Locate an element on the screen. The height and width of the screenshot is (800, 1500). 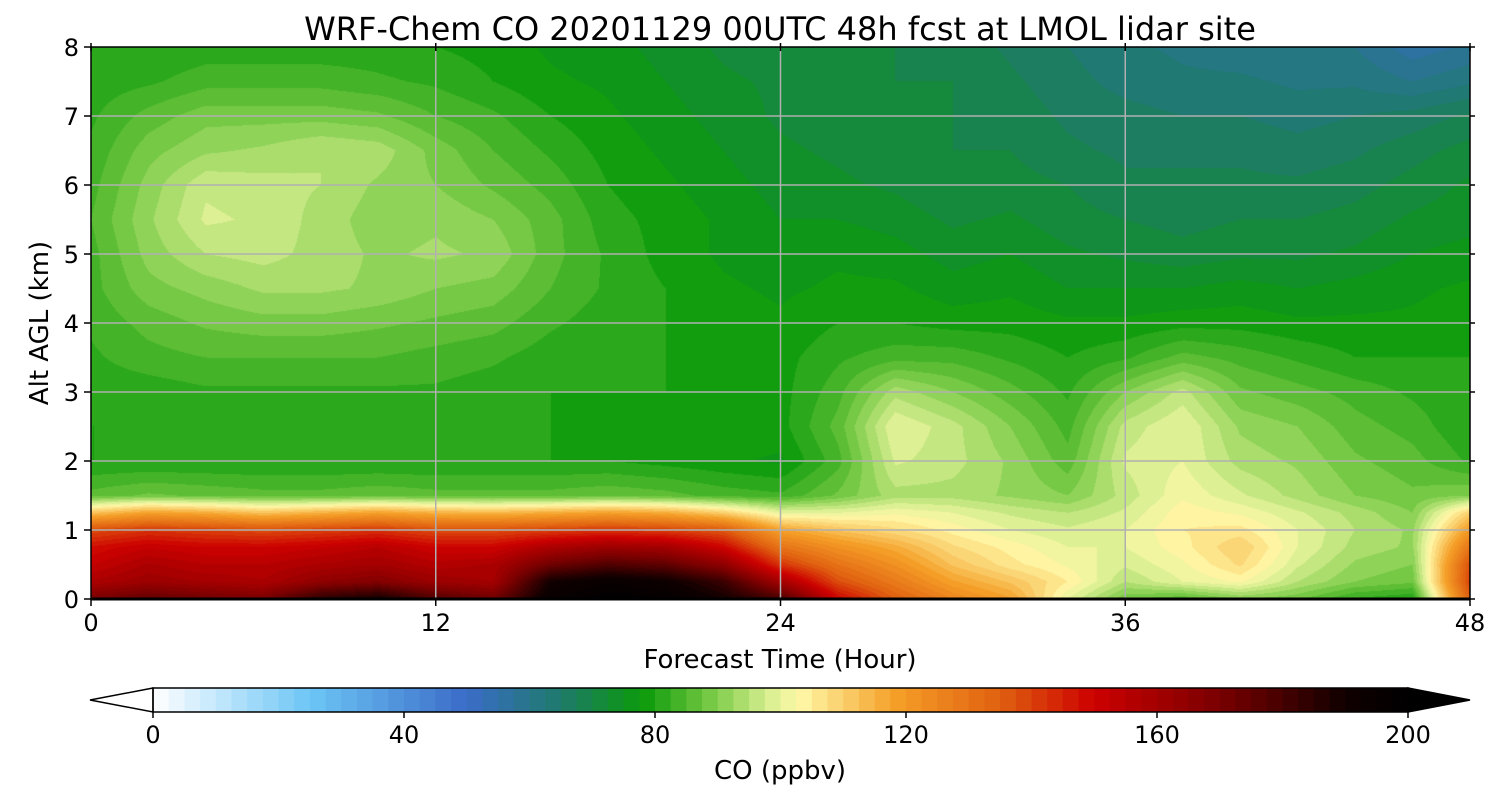
y-tick-label-6: 6 is located at coordinates (71, 186).